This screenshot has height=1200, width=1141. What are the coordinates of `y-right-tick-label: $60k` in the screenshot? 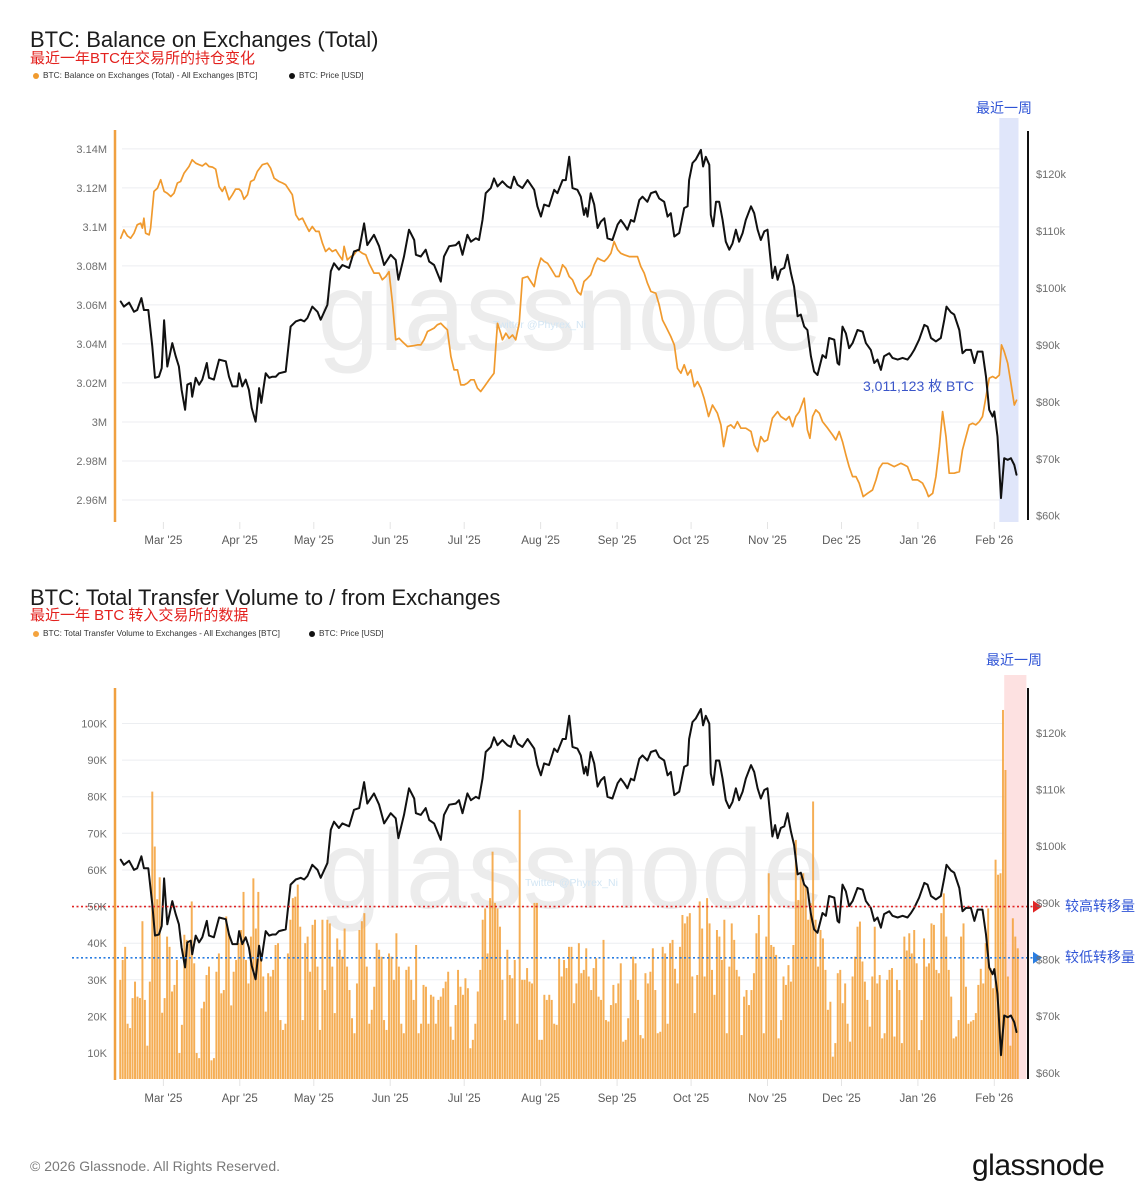 It's located at (1048, 517).